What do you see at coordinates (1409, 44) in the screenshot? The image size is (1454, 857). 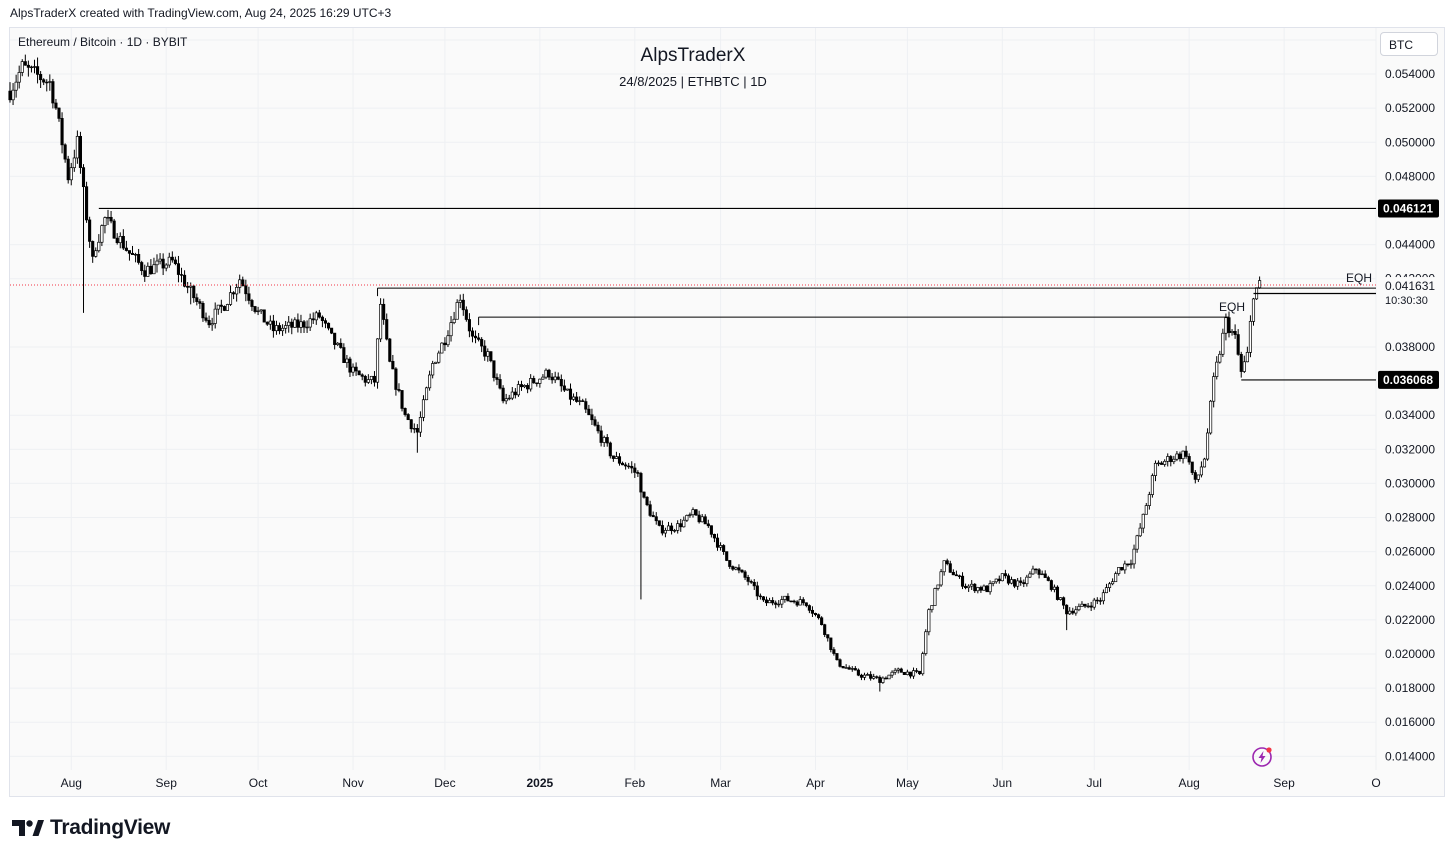 I see `currency-button: BTC` at bounding box center [1409, 44].